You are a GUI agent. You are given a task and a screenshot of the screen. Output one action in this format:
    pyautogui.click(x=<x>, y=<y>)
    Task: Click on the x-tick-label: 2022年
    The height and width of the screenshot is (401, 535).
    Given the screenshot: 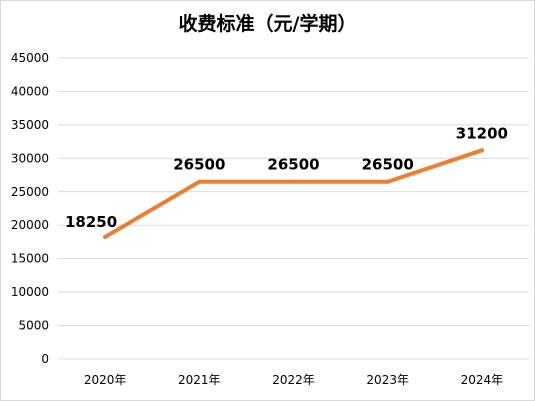 What is the action you would take?
    pyautogui.click(x=293, y=380)
    